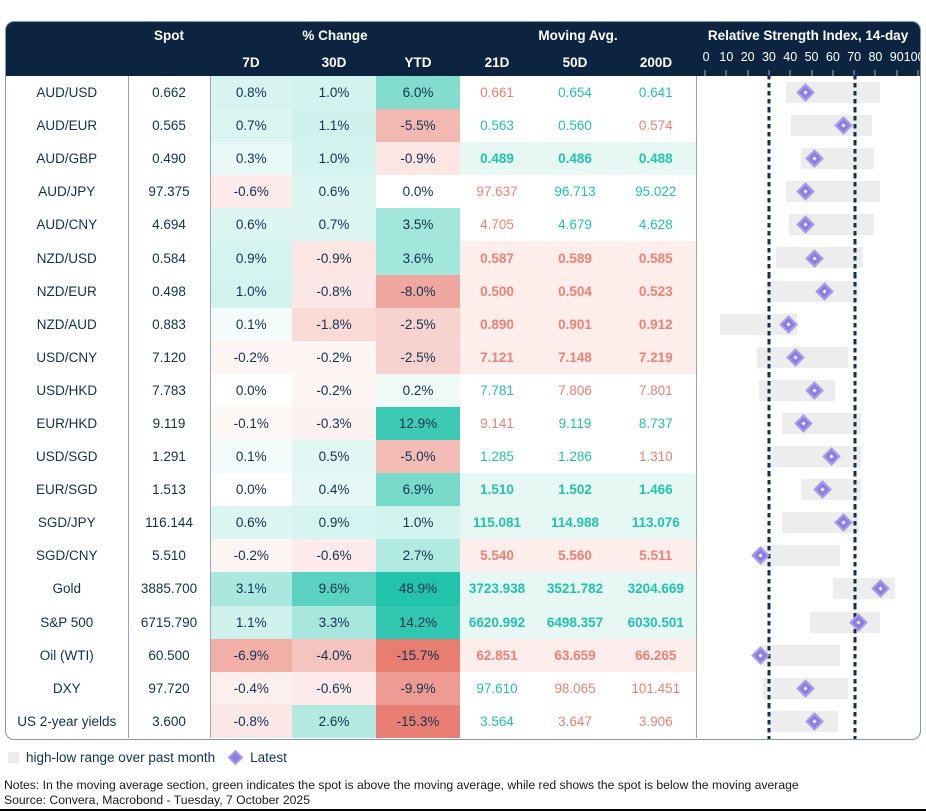 The width and height of the screenshot is (926, 811). Describe the element at coordinates (67, 721) in the screenshot. I see `instrument-name: US 2-year yields` at that location.